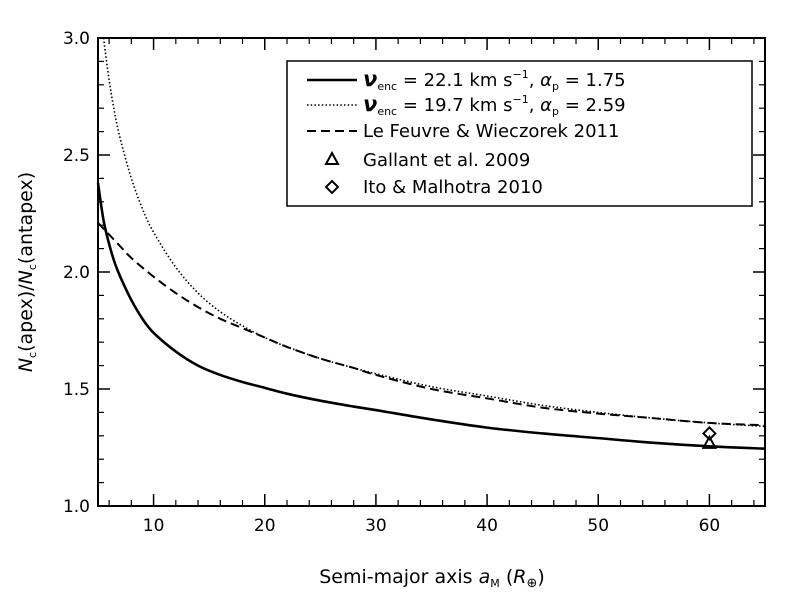 This screenshot has width=800, height=600. I want to click on legend-entry-ito: Ito & Malhotra 2010, so click(453, 187).